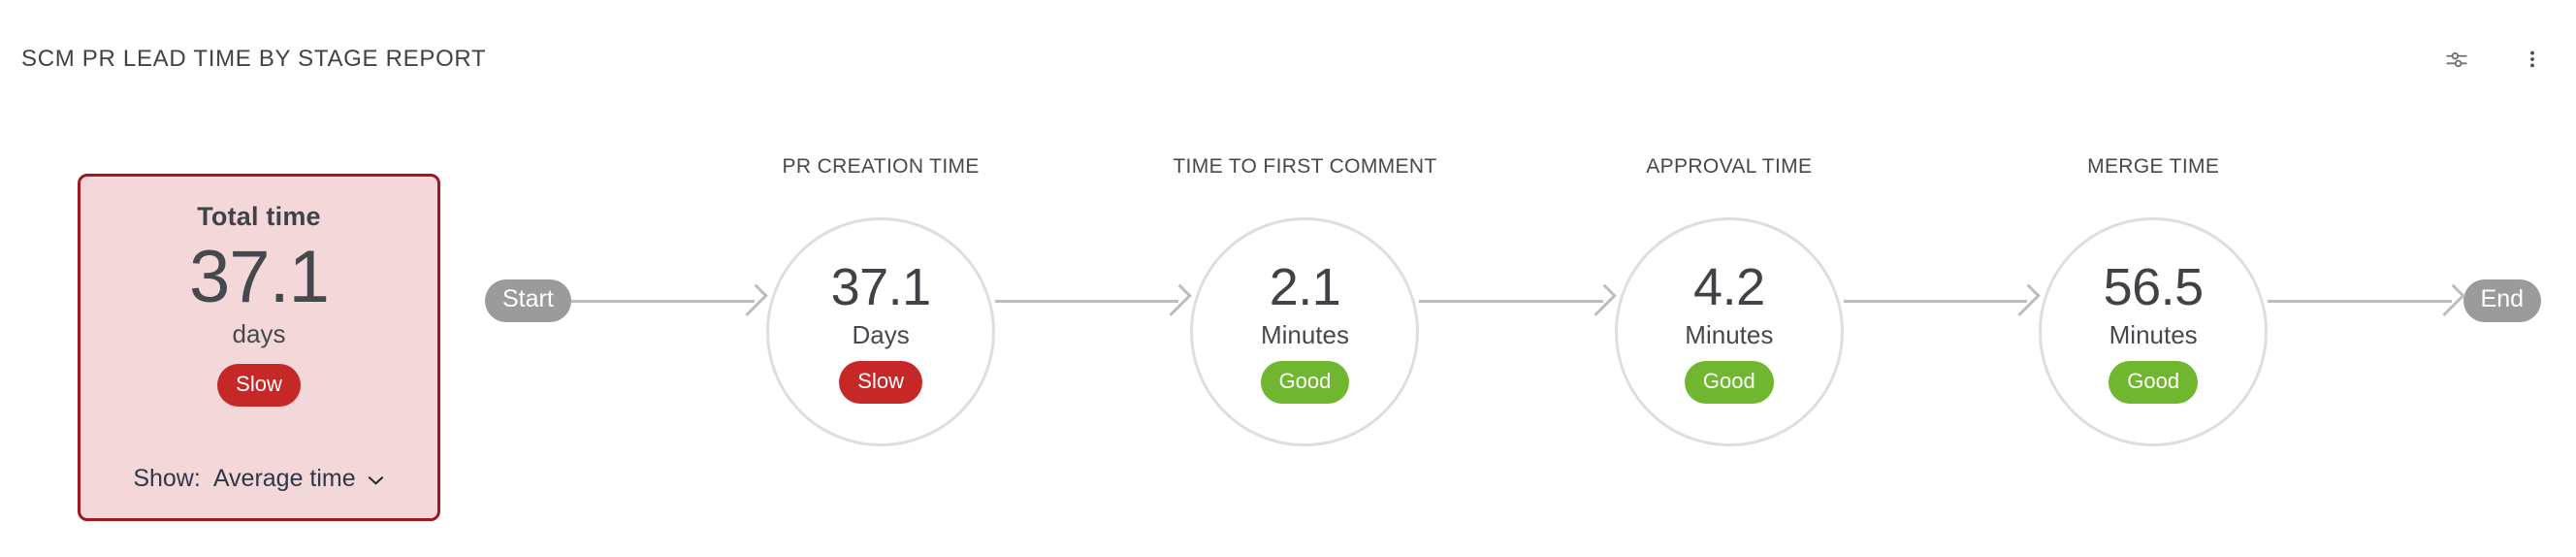  I want to click on stage-circle: 56.5 Minutes Good, so click(2154, 331).